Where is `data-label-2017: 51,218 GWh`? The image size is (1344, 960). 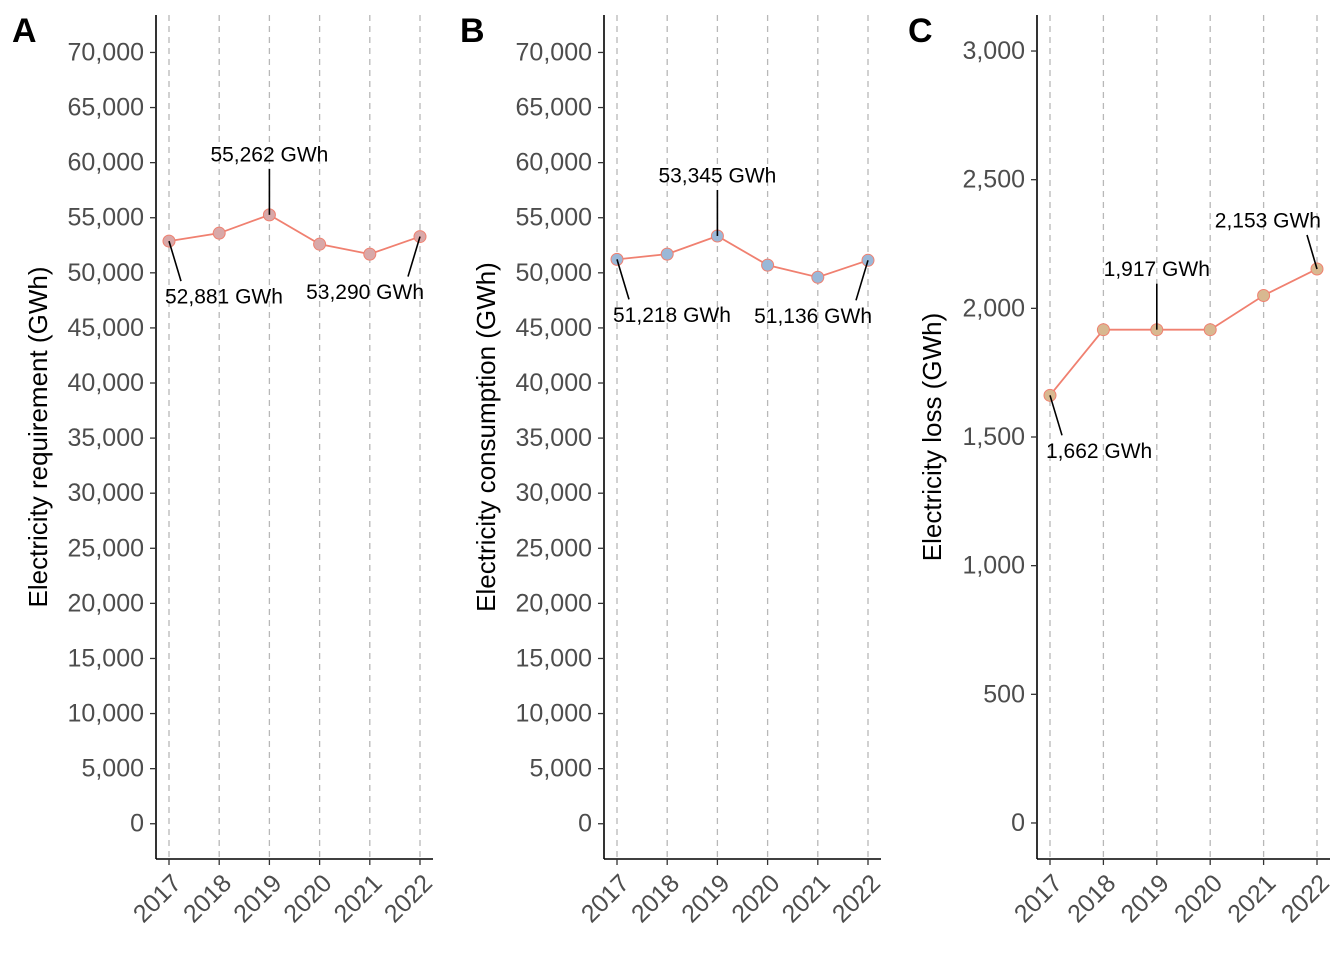 data-label-2017: 51,218 GWh is located at coordinates (672, 315).